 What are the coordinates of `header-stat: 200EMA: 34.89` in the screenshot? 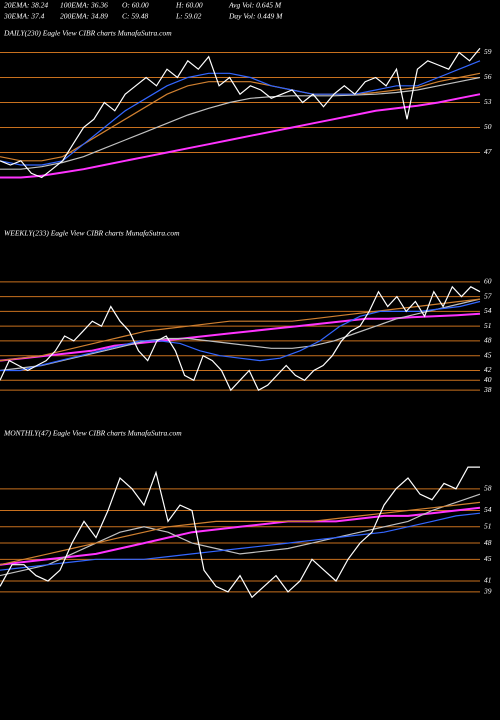 It's located at (84, 16).